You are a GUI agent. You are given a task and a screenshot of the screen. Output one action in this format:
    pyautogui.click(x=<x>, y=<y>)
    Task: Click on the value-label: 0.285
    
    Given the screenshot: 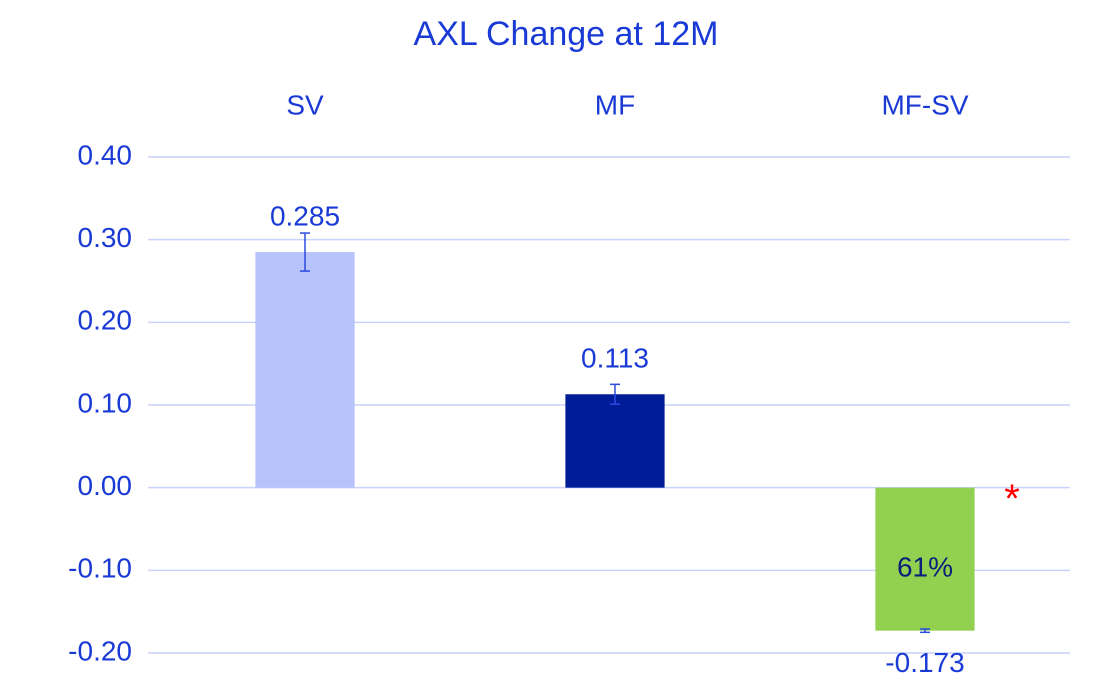 What is the action you would take?
    pyautogui.click(x=305, y=215)
    